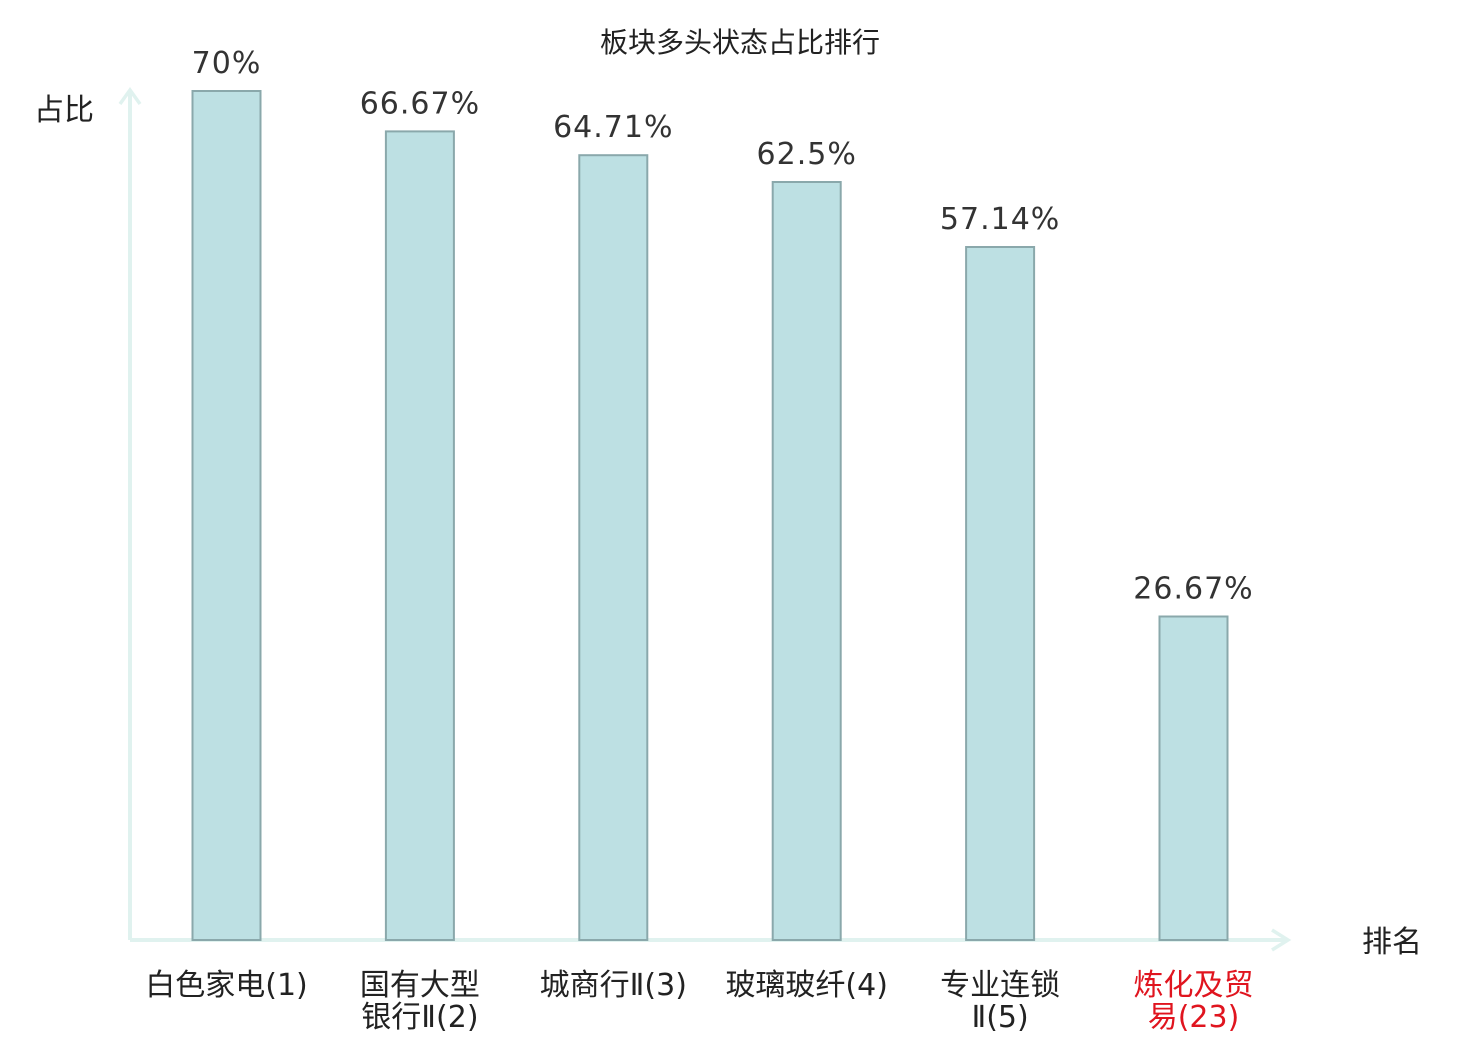  Describe the element at coordinates (806, 985) in the screenshot. I see `category-label-4: 玻璃玻纤(4)` at that location.